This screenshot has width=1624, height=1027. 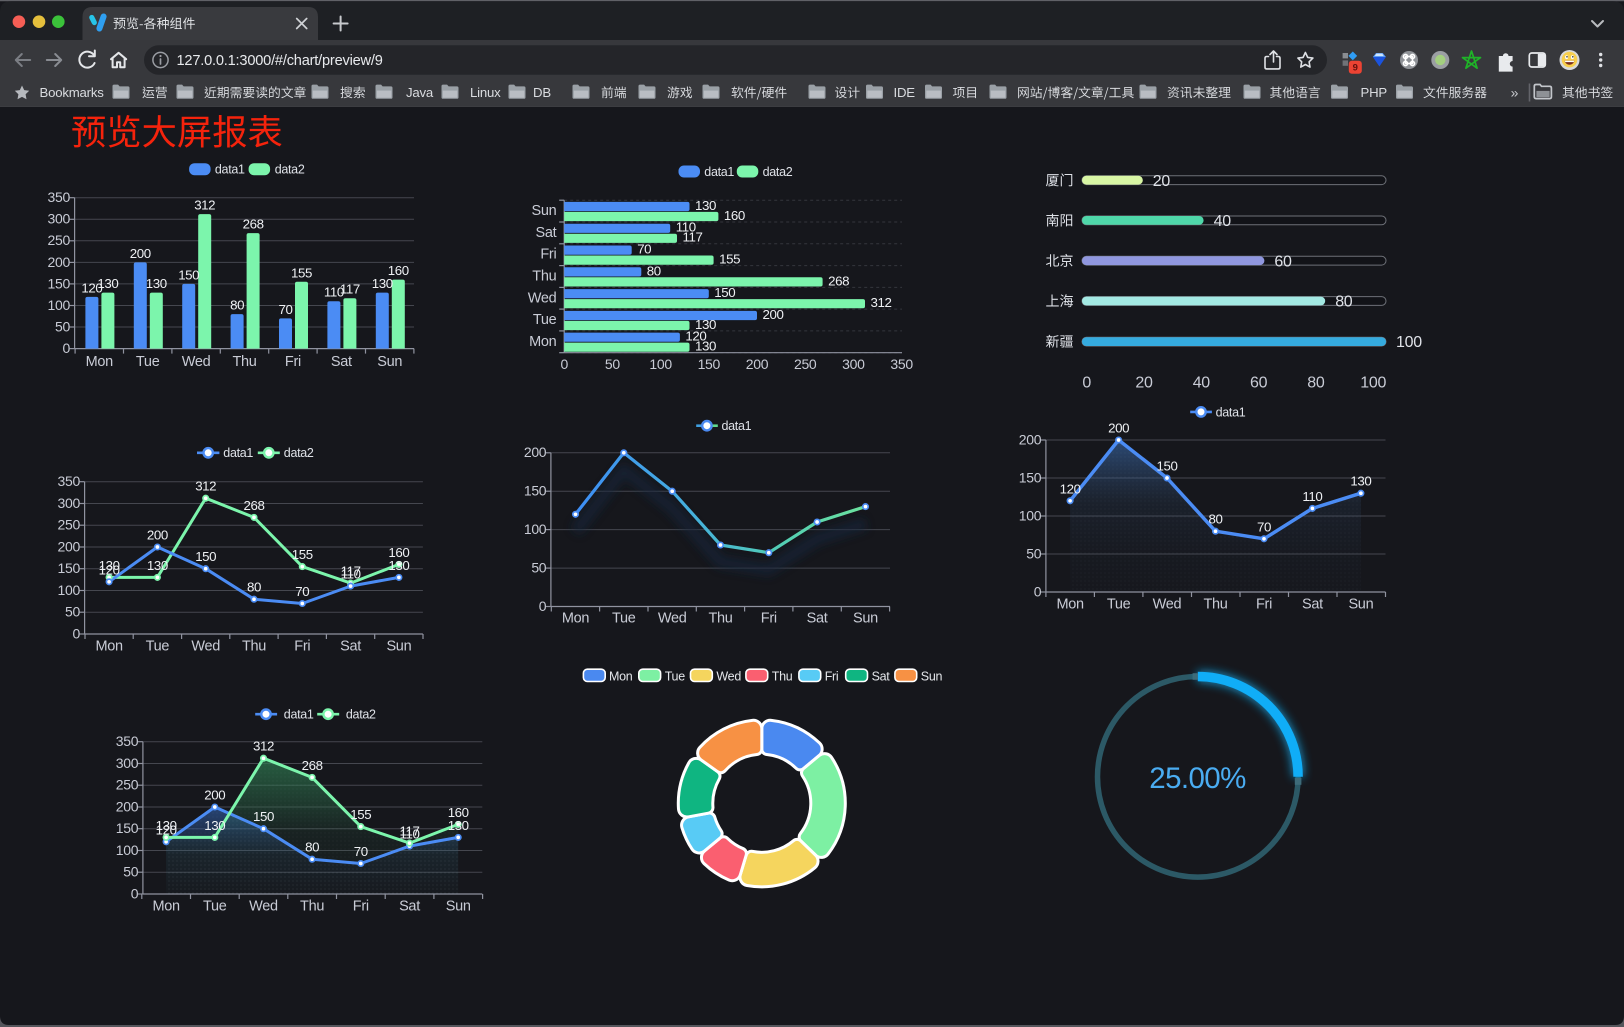 What do you see at coordinates (59, 197) in the screenshot?
I see `svg-text: 350` at bounding box center [59, 197].